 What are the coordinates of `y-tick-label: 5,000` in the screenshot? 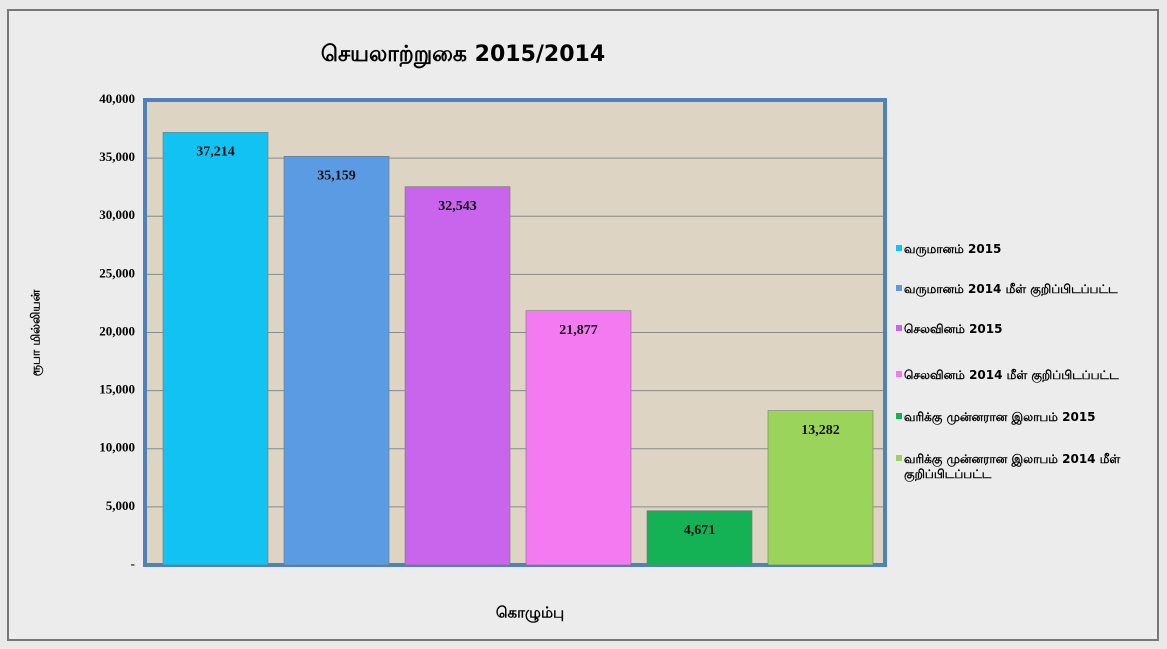 It's located at (120, 505).